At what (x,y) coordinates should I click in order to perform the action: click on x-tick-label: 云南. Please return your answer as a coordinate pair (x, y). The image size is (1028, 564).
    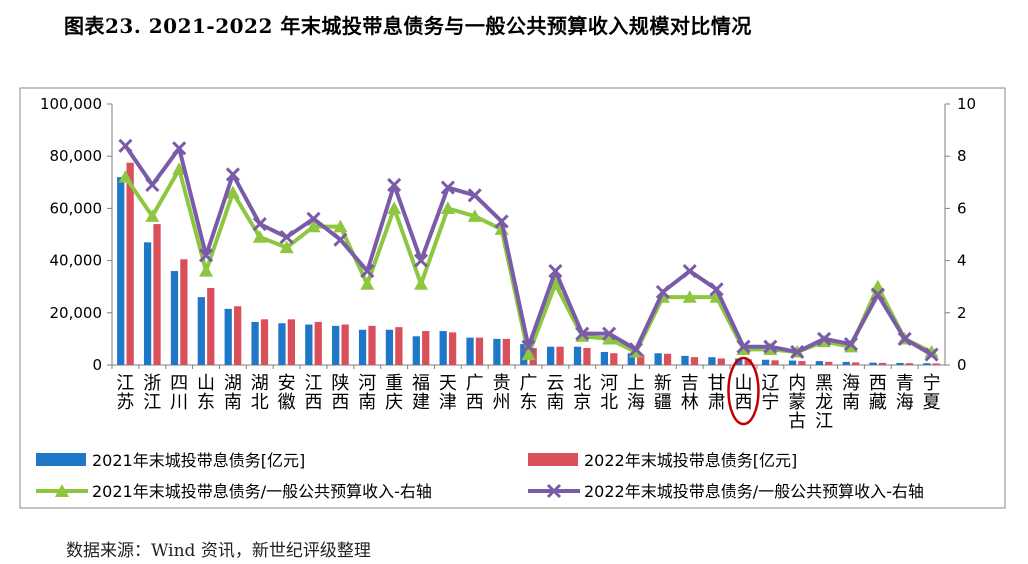
    Looking at the image, I should click on (555, 393).